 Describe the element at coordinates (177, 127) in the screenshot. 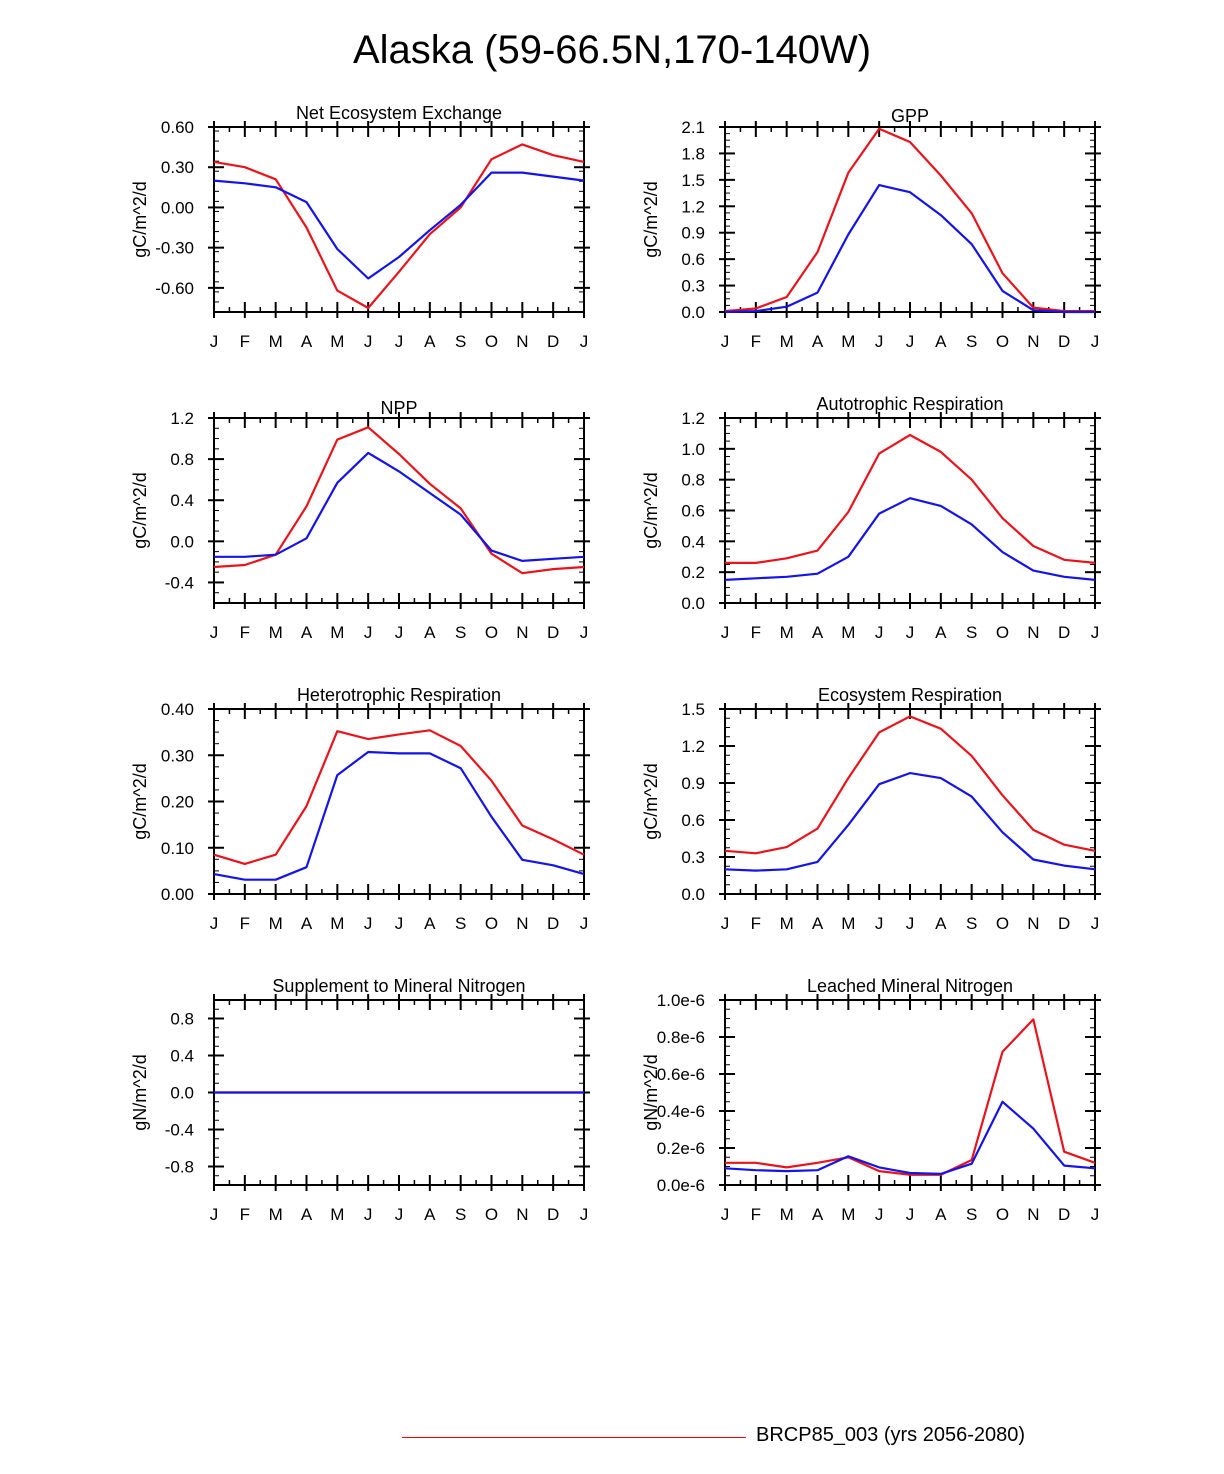

I see `y-tick-label: 0.60` at that location.